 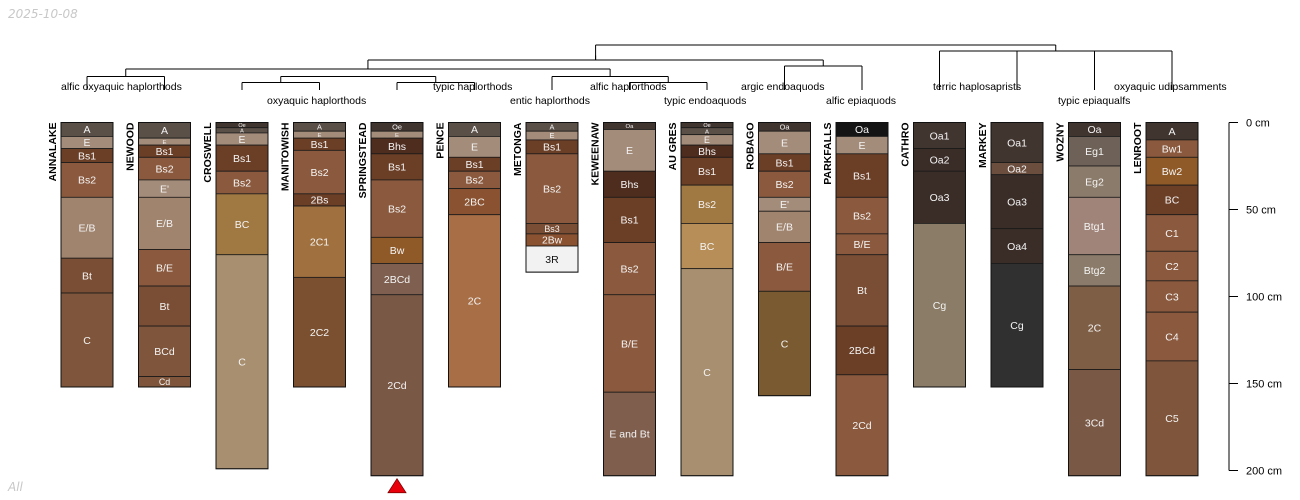 I want to click on horizon-label: E/B, so click(x=164, y=224).